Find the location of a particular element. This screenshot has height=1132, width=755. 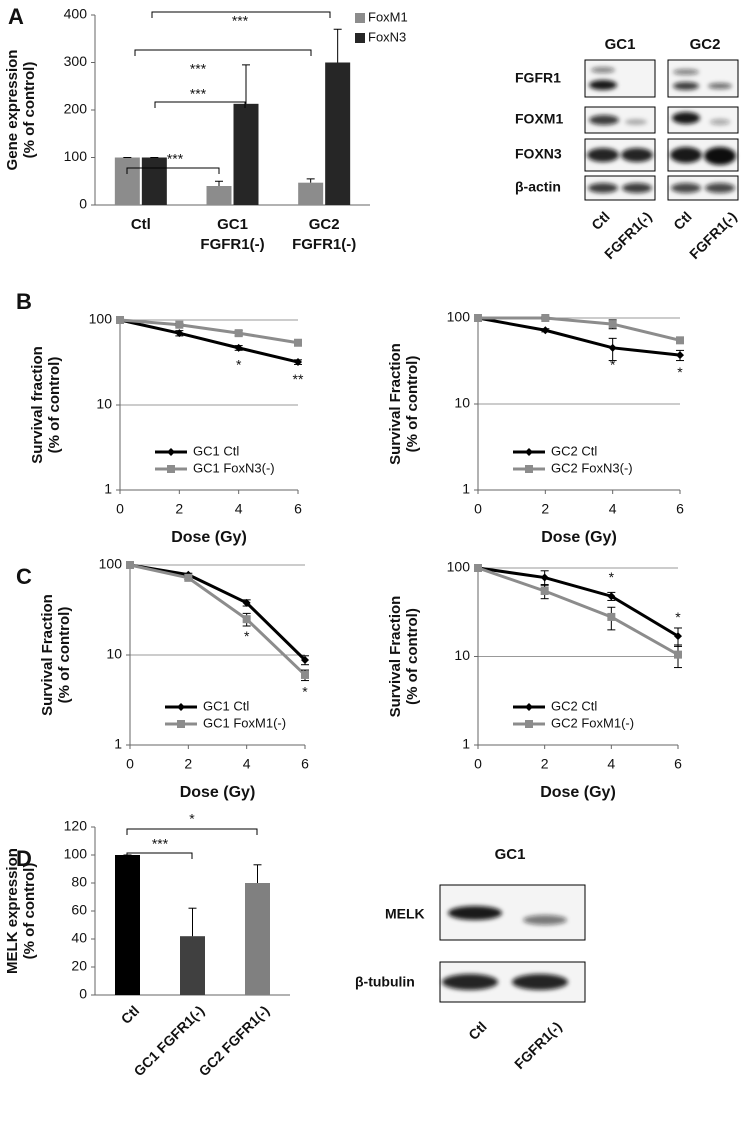

blot-row: FOXM1 is located at coordinates (539, 119).